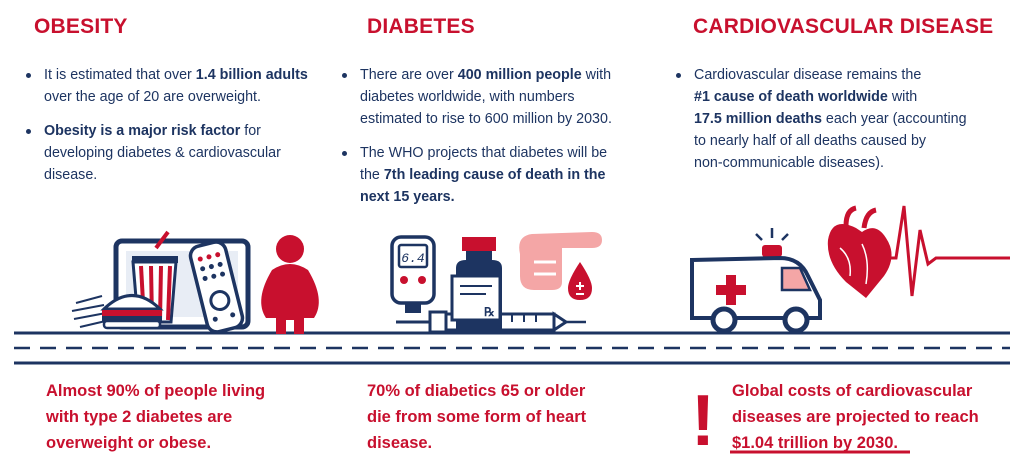 Image resolution: width=1024 pixels, height=461 pixels. I want to click on heartbeat-line-icon, so click(944, 251).